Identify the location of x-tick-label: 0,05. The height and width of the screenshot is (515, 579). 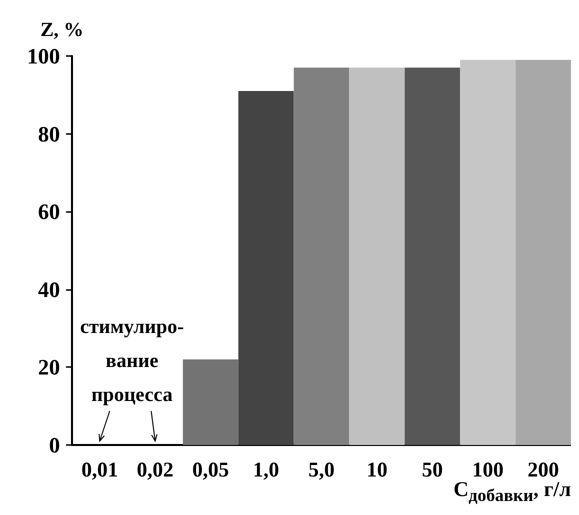
(210, 470).